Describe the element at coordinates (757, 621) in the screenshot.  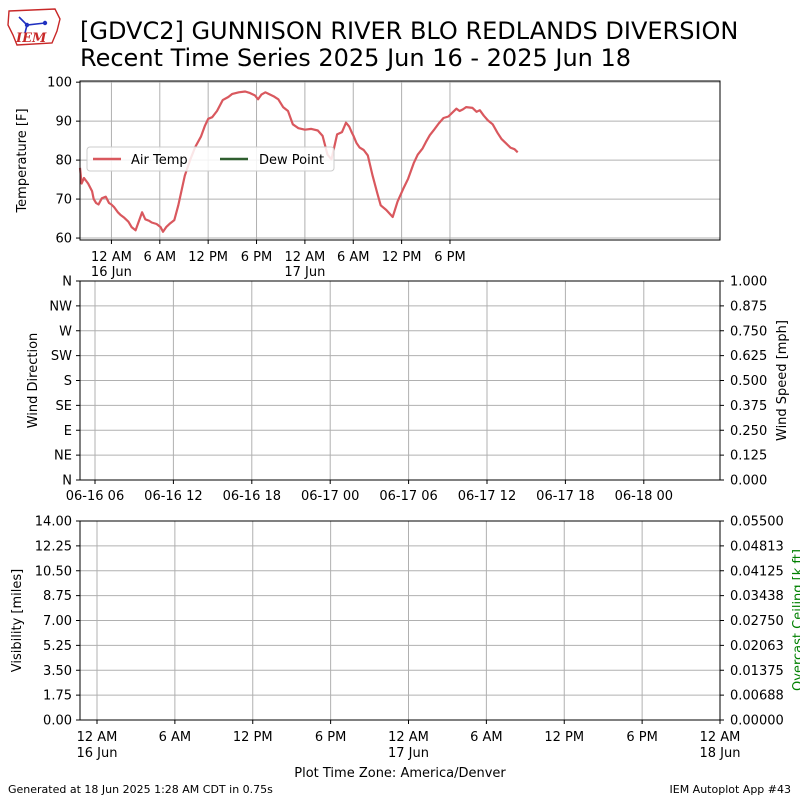
I see `ceiling-tick-label: 0.02750` at that location.